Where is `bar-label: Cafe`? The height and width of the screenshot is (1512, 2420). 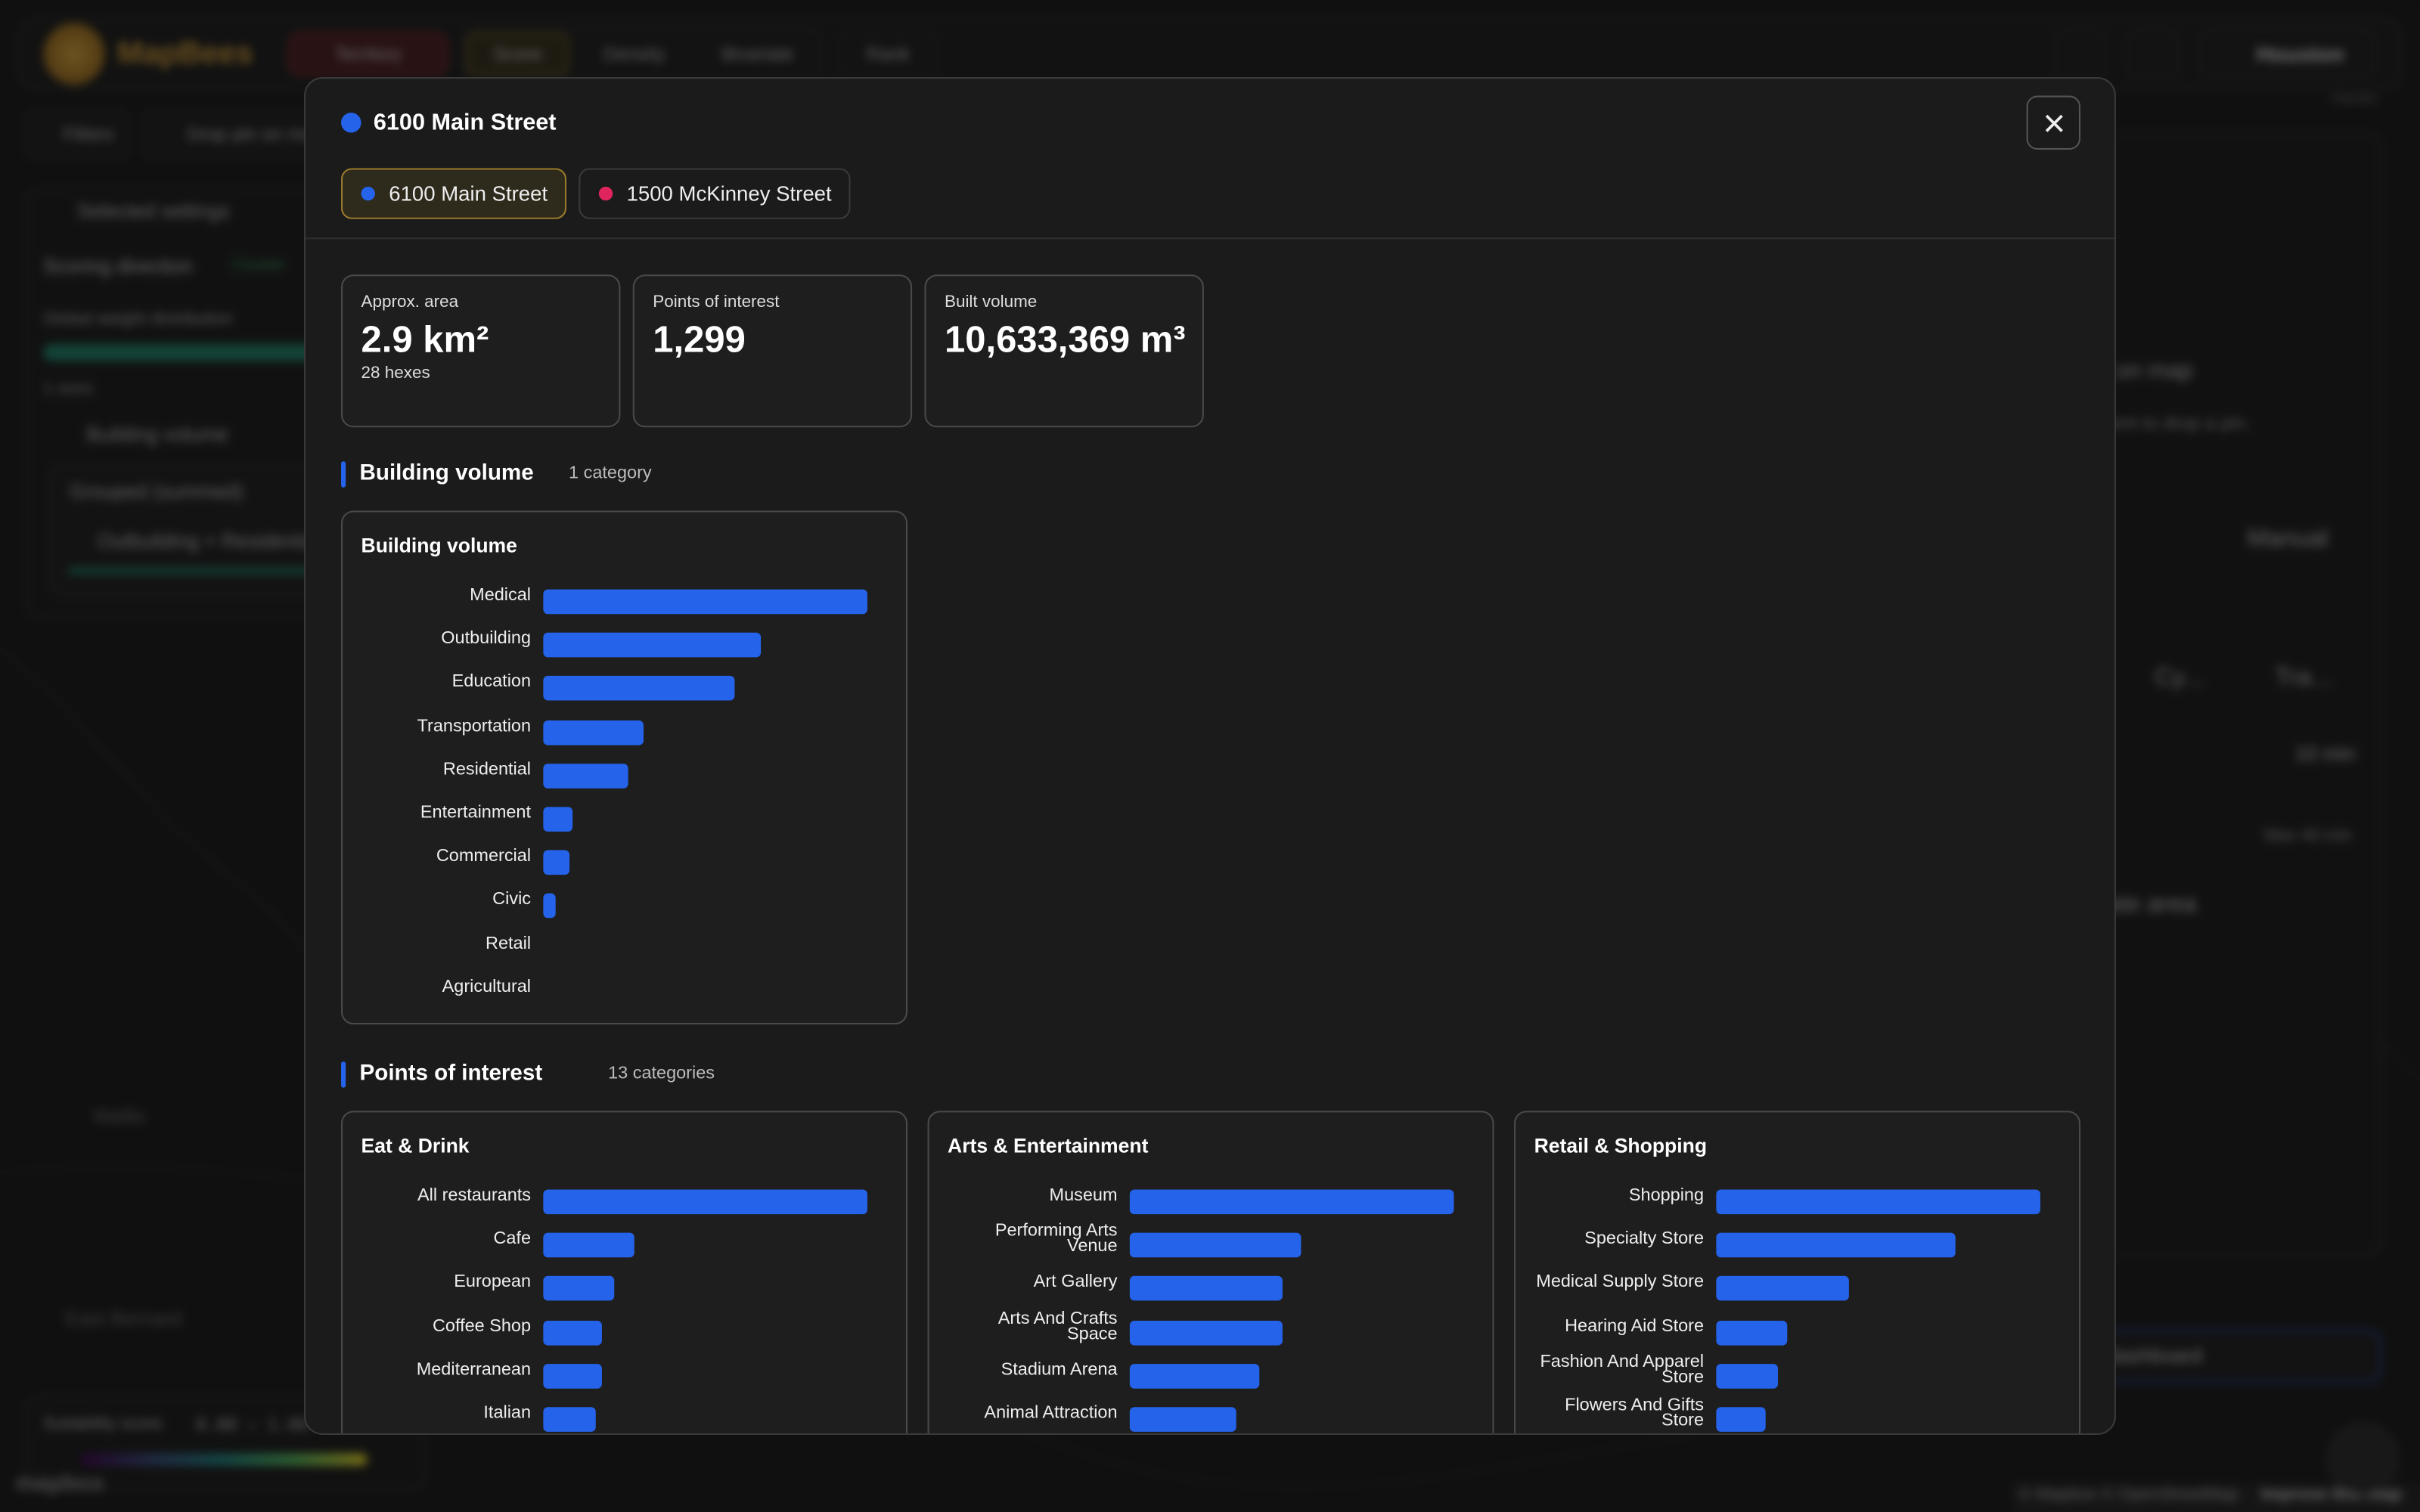 bar-label: Cafe is located at coordinates (512, 1239).